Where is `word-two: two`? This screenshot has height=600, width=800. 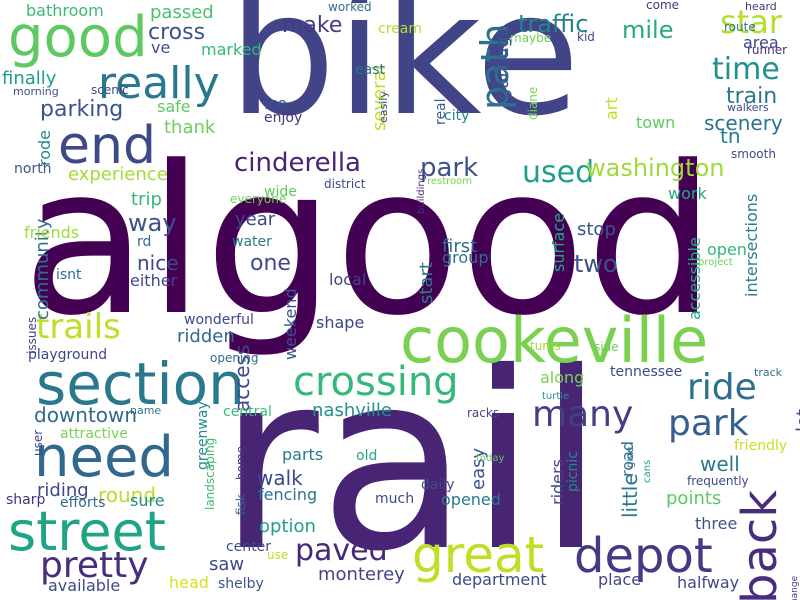
word-two: two is located at coordinates (596, 264).